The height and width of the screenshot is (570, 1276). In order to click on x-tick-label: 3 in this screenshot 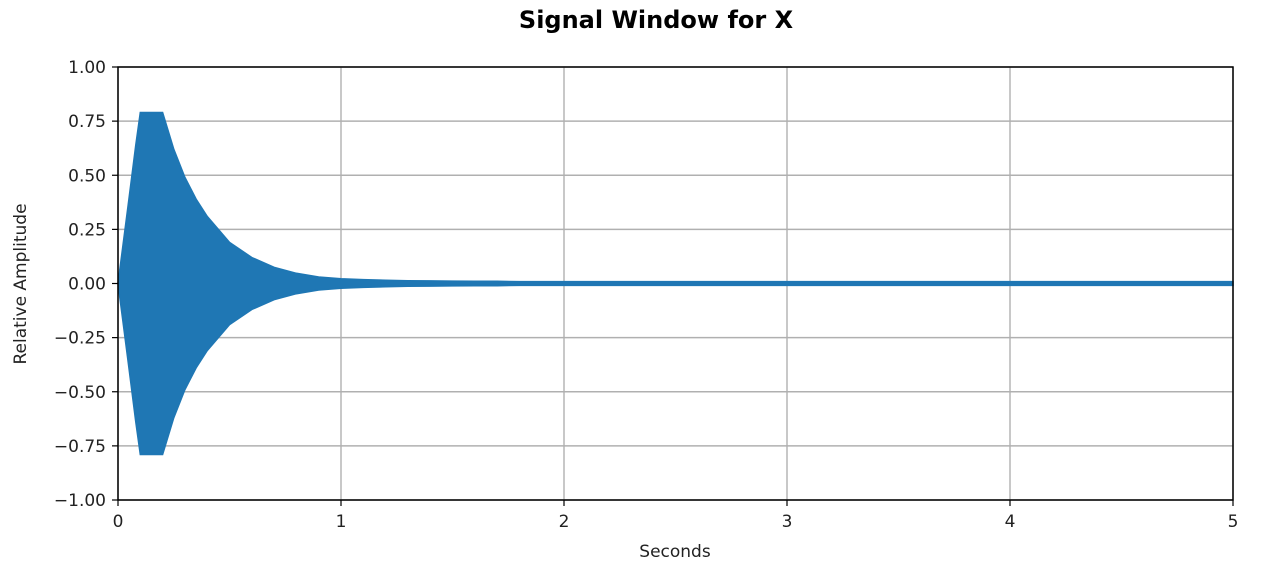, I will do `click(787, 522)`.